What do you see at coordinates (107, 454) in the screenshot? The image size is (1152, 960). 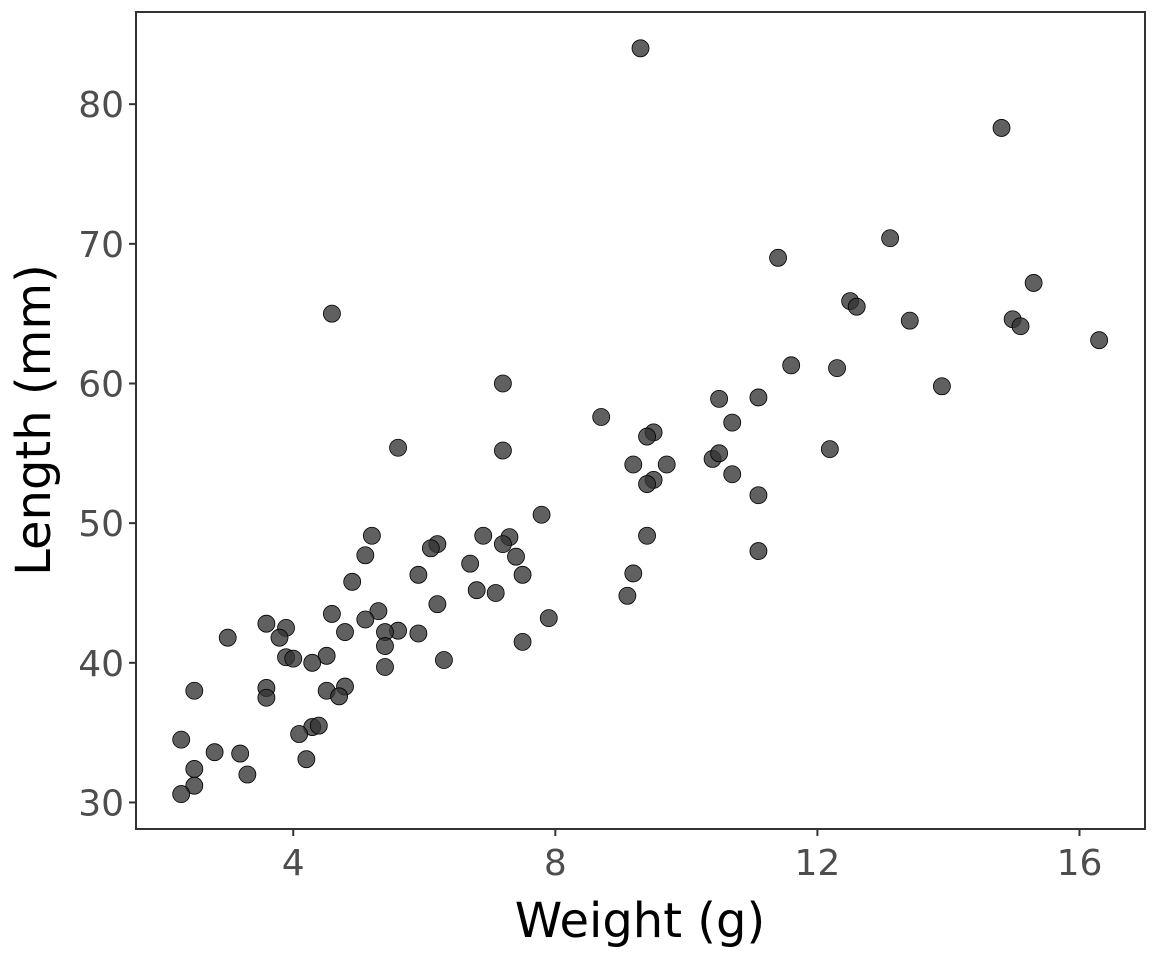 I see `y-axis: 30 40 50 60 70 80` at bounding box center [107, 454].